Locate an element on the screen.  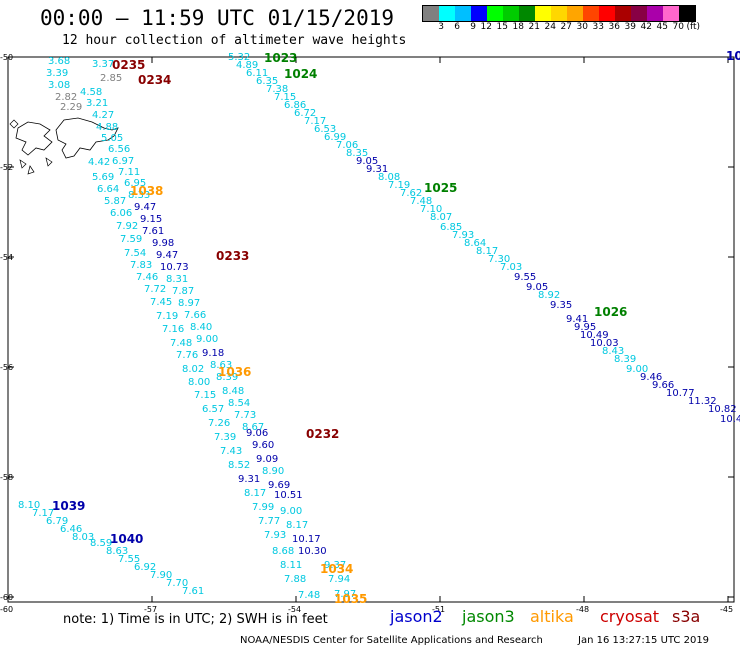
swh-value: 9.18 is located at coordinates (213, 353).